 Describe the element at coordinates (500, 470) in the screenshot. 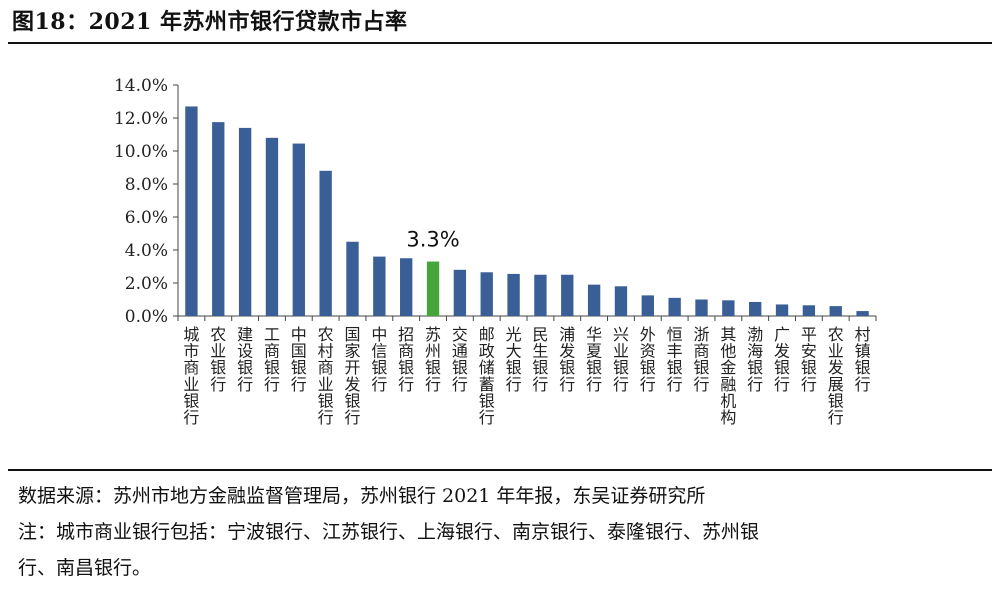

I see `footer-rule` at that location.